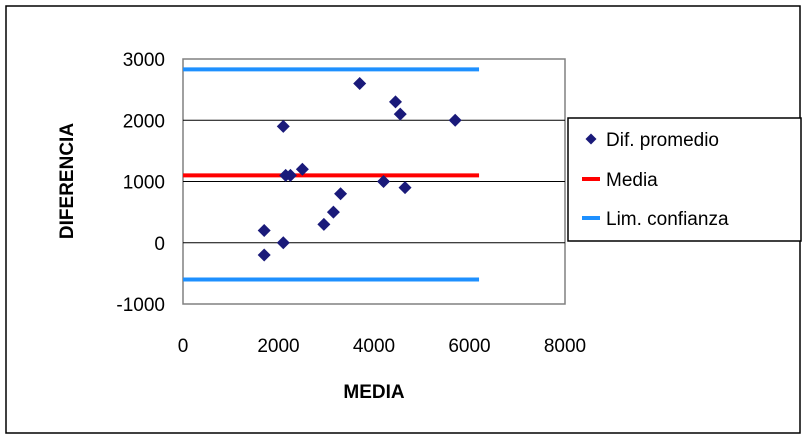 Image resolution: width=806 pixels, height=439 pixels. I want to click on y-tick-label-4: -1000, so click(140, 305).